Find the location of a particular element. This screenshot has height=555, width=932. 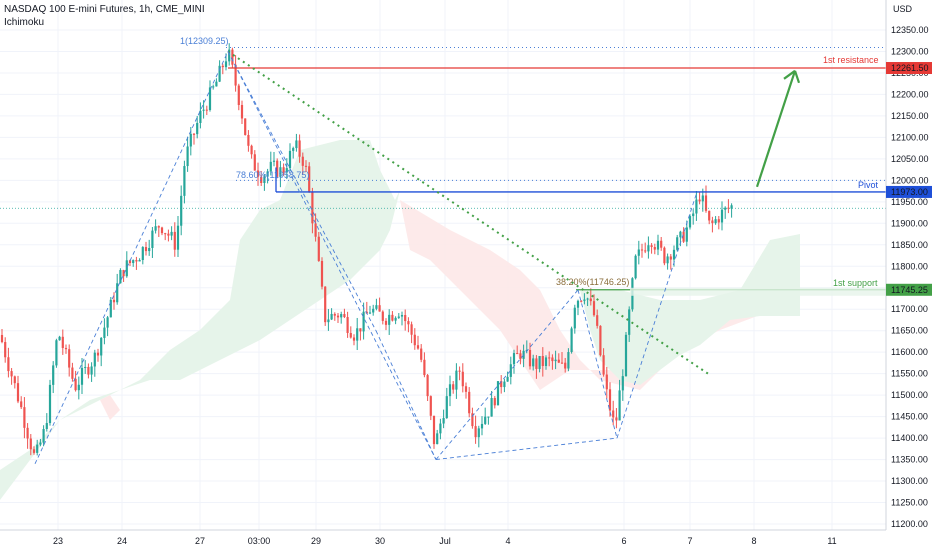

projection-arrow is located at coordinates (776, 129).